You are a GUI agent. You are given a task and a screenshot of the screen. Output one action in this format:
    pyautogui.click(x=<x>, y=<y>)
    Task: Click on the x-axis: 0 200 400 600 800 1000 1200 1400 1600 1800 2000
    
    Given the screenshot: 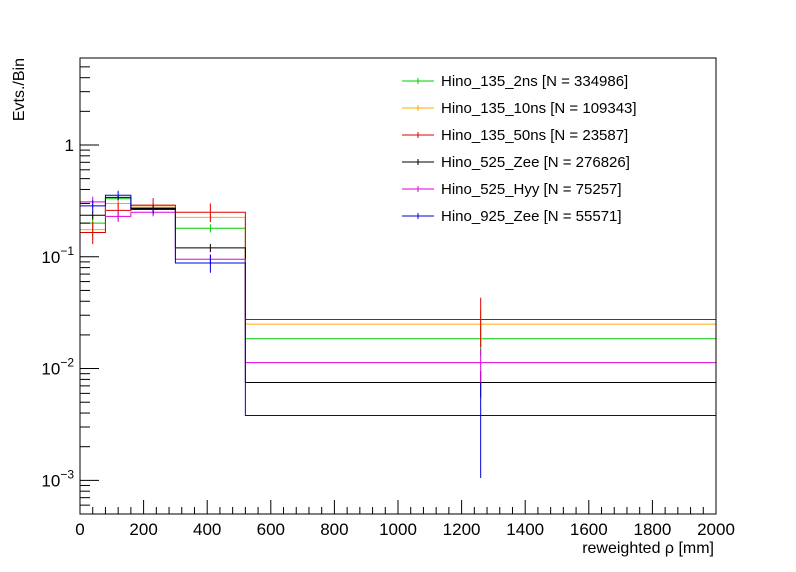 What is the action you would take?
    pyautogui.click(x=405, y=519)
    